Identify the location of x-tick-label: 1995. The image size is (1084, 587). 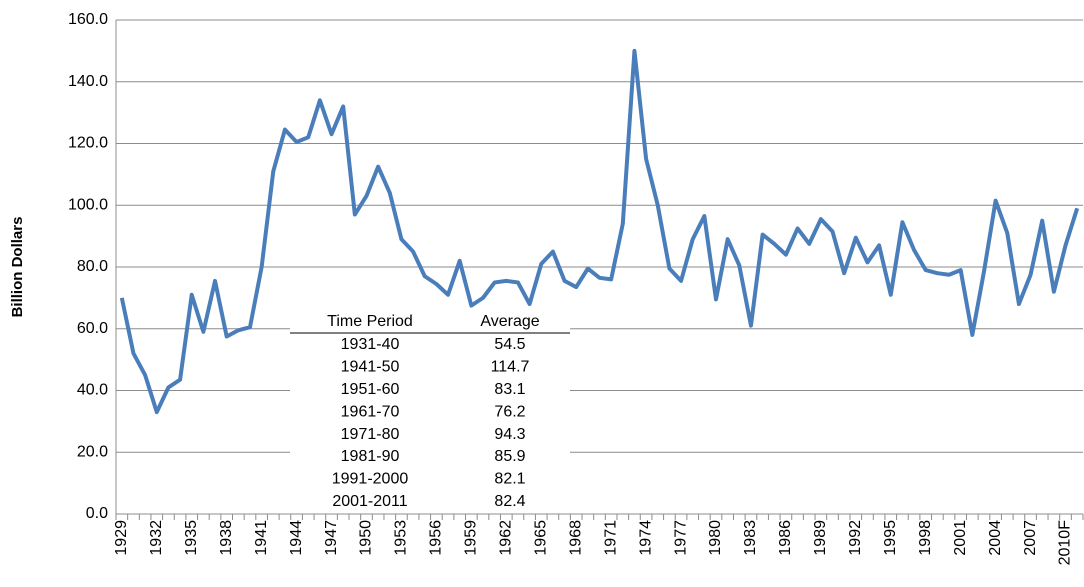
(890, 538).